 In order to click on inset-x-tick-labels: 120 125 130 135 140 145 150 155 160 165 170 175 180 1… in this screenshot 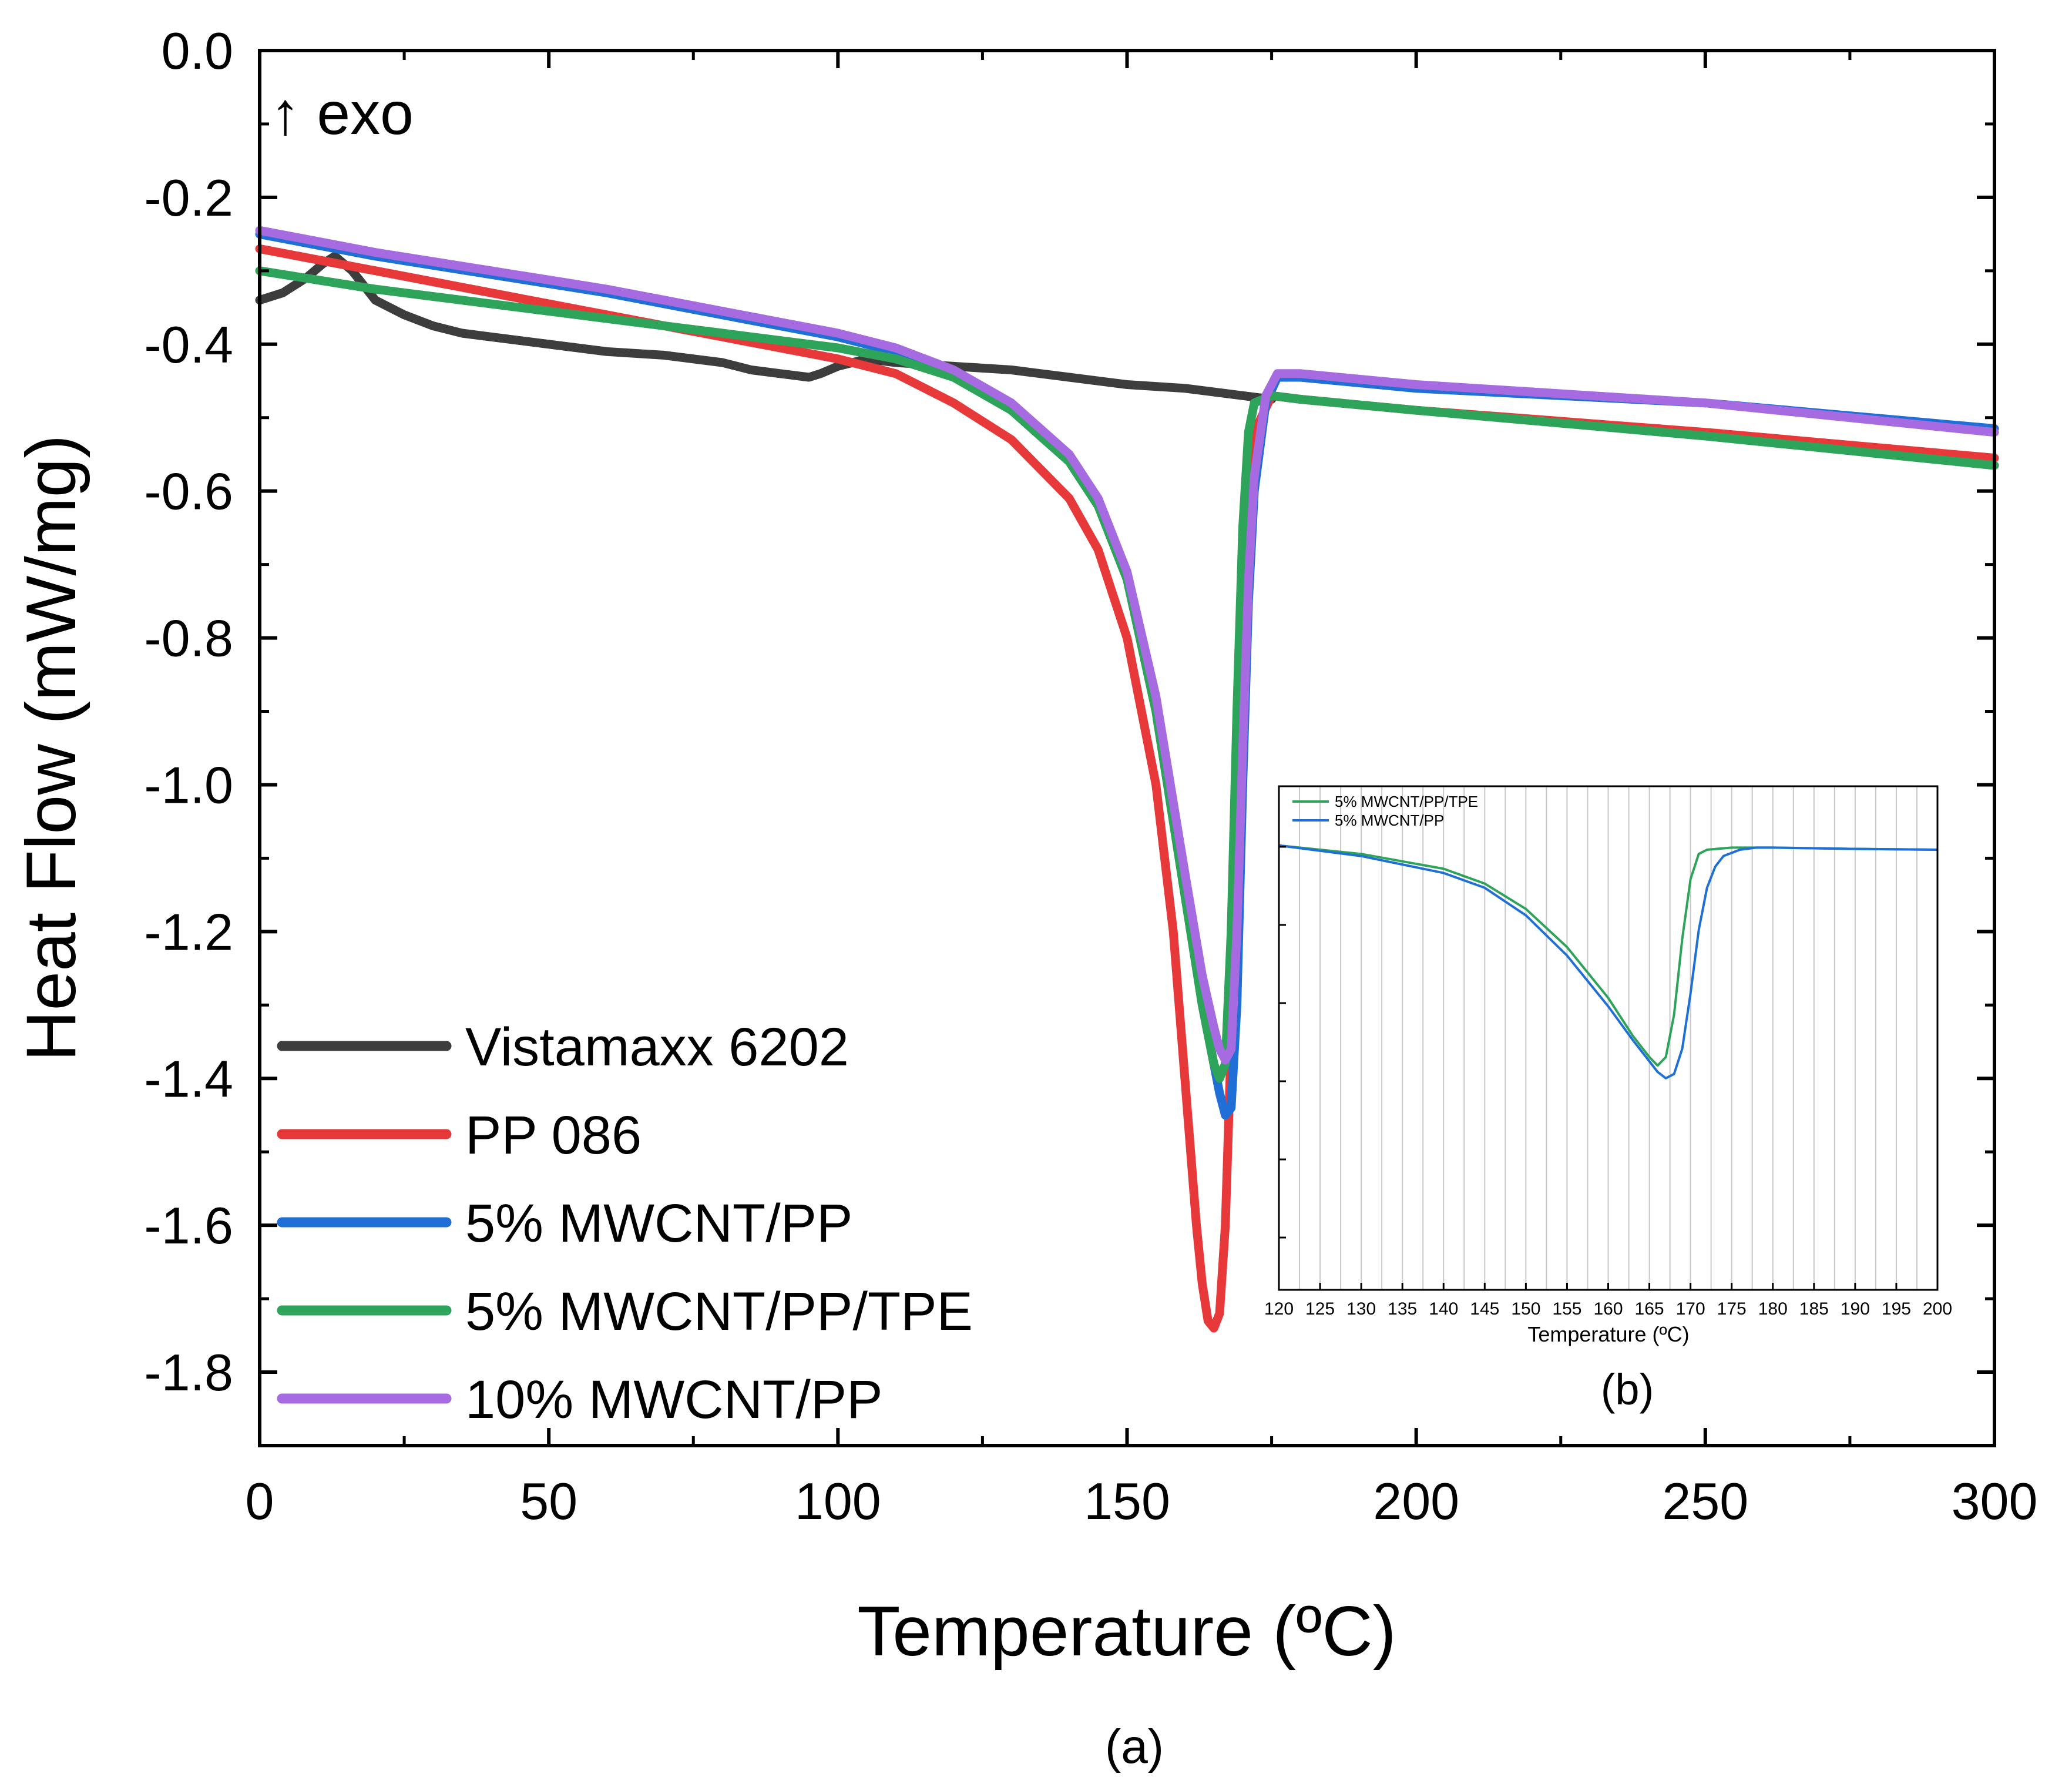, I will do `click(1608, 1309)`.